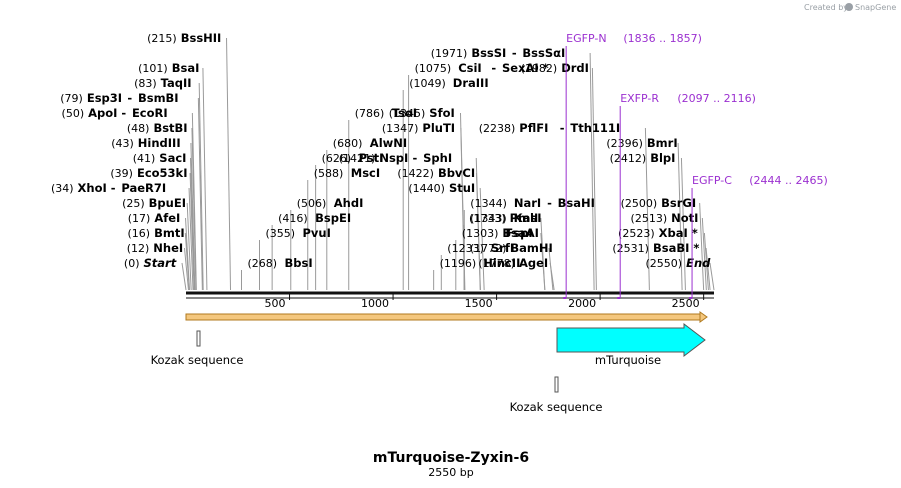 The image size is (901, 488). I want to click on site-hindiii: HindIII (43), so click(145, 143).